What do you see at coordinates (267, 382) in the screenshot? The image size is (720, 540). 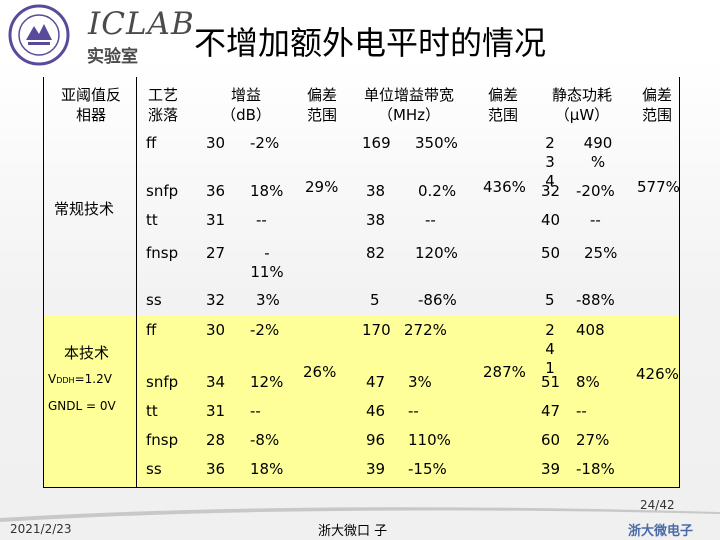 I see `gain-pct-cell: 12%` at bounding box center [267, 382].